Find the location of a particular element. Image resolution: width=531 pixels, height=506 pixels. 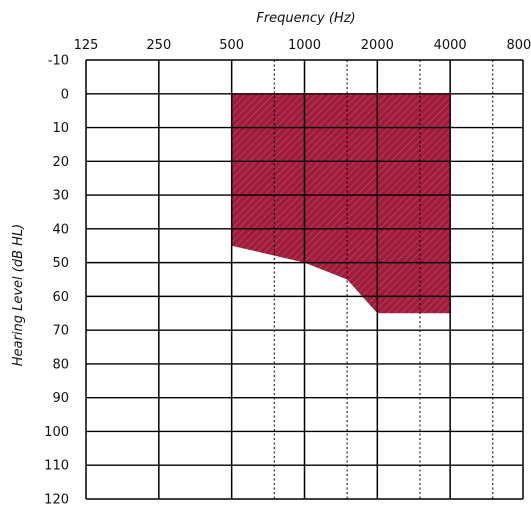

y-tick-label: 90 is located at coordinates (60, 398).